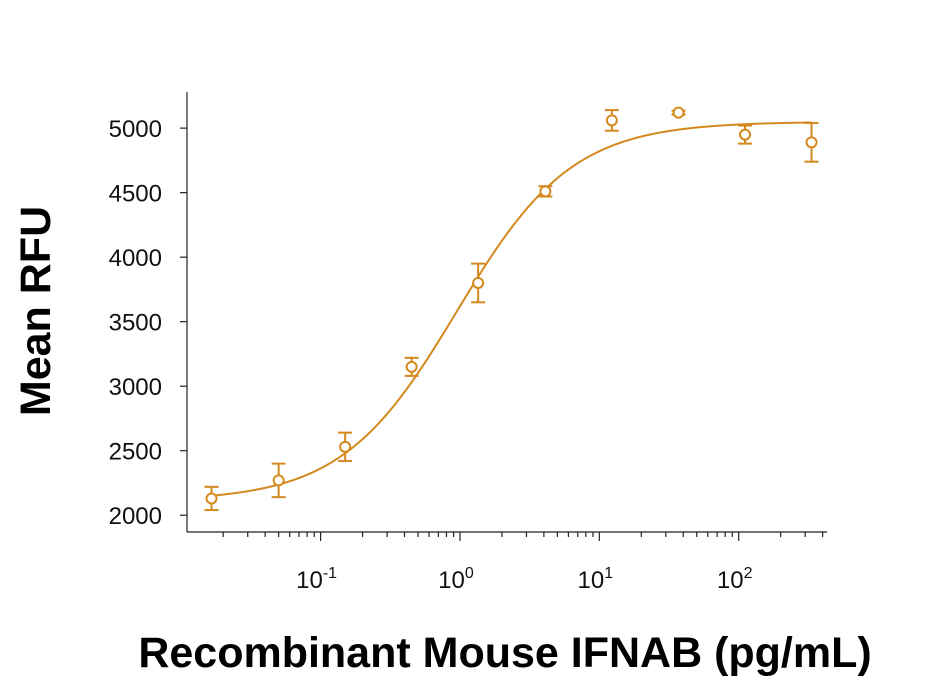  What do you see at coordinates (135, 129) in the screenshot?
I see `y-tick-label: 5000` at bounding box center [135, 129].